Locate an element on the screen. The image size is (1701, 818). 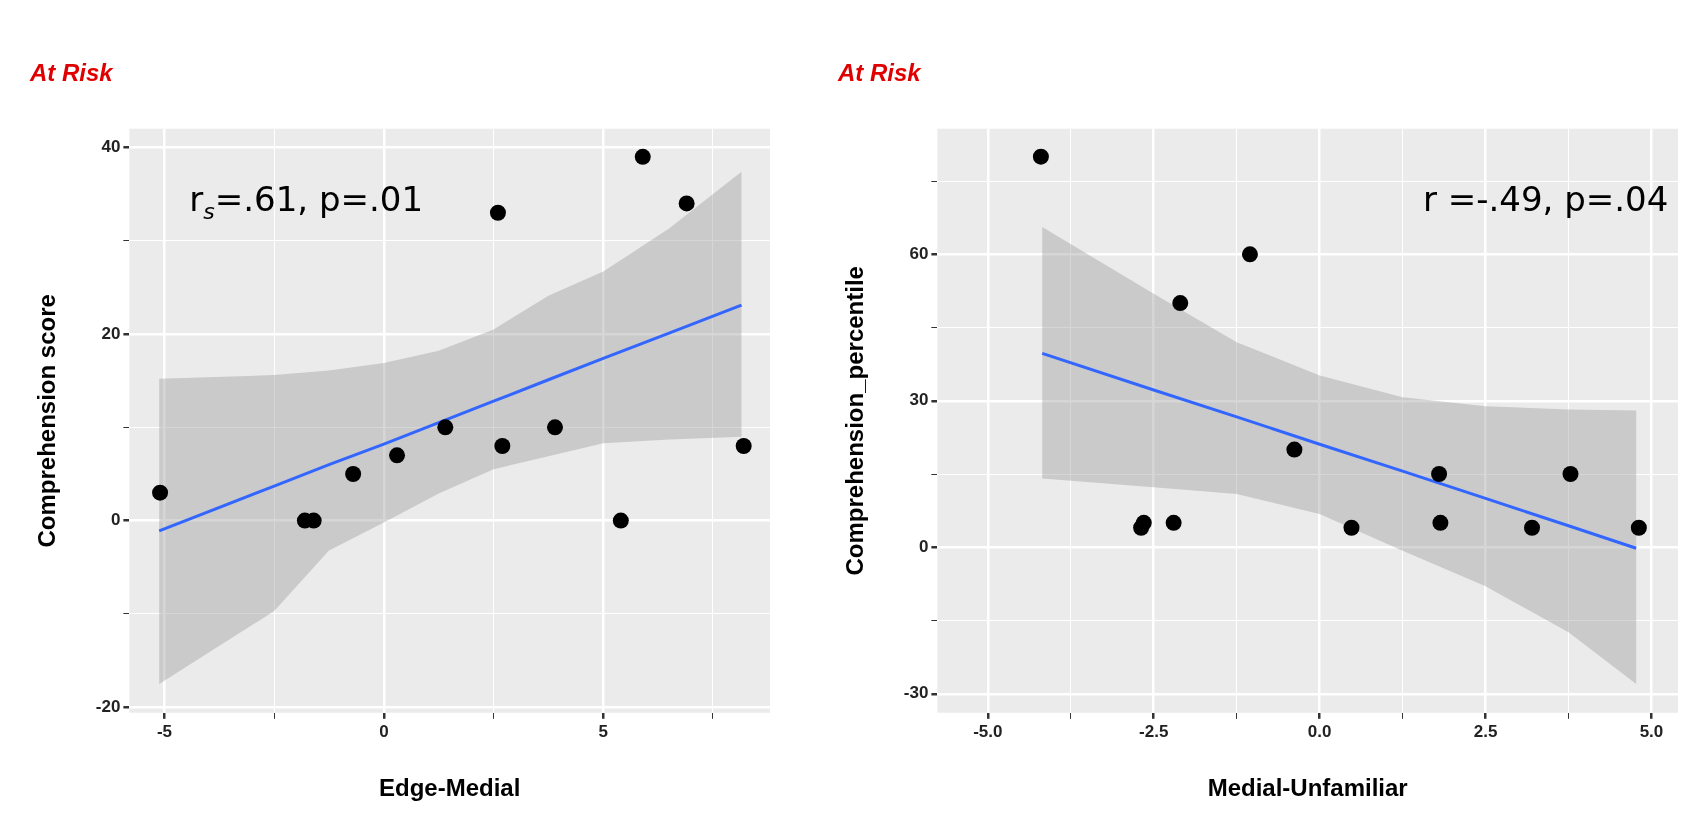
annotation: r =-.49, p=.04 is located at coordinates (1546, 198).